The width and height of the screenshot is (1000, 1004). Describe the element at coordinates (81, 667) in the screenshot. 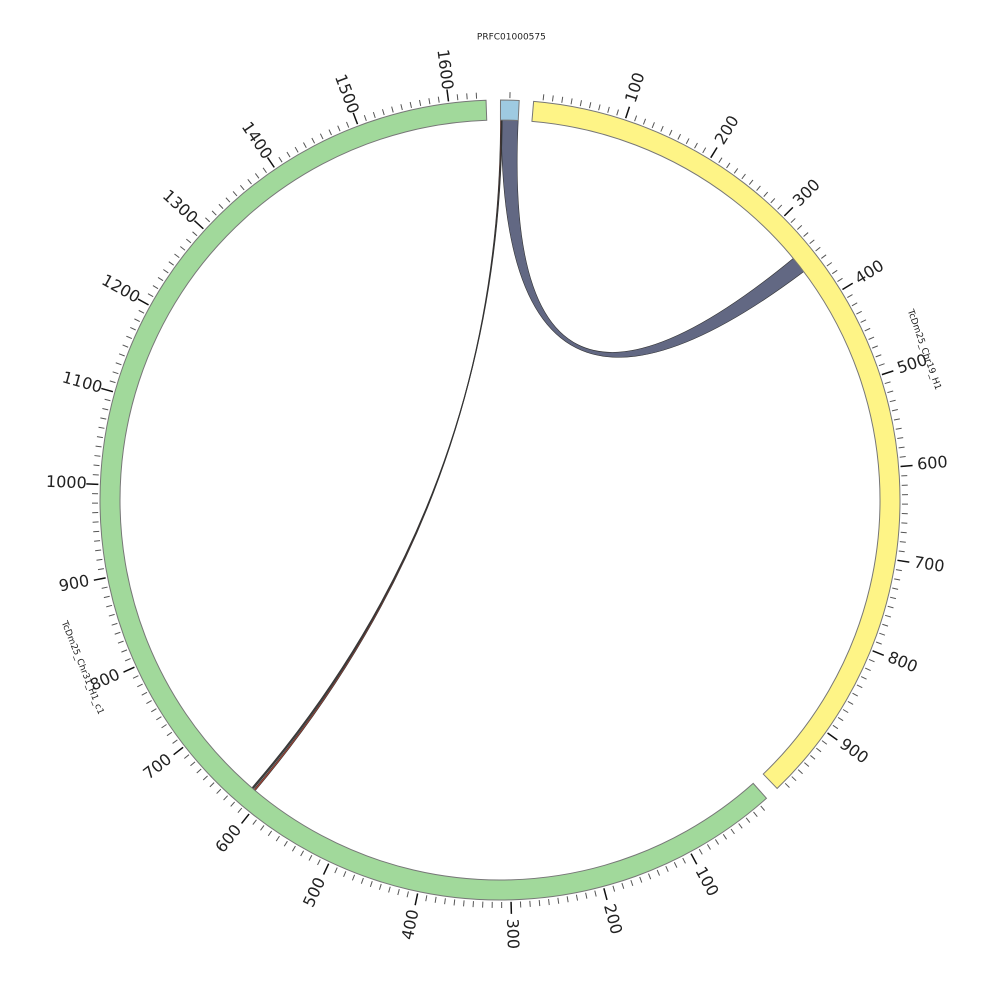

I see `segment-name: TcDm25_Chr31_H1_c1` at that location.